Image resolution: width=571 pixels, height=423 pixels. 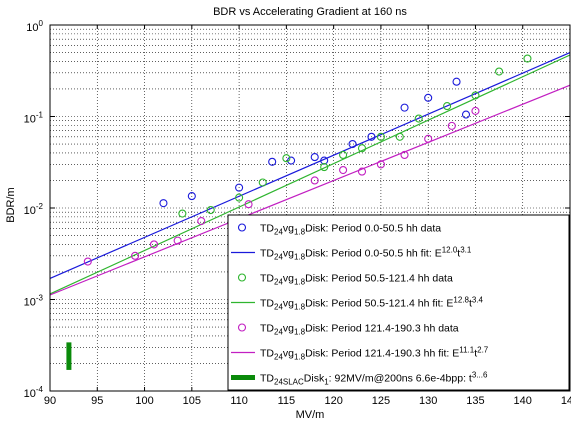 What do you see at coordinates (475, 401) in the screenshot?
I see `x-tick-label: 135` at bounding box center [475, 401].